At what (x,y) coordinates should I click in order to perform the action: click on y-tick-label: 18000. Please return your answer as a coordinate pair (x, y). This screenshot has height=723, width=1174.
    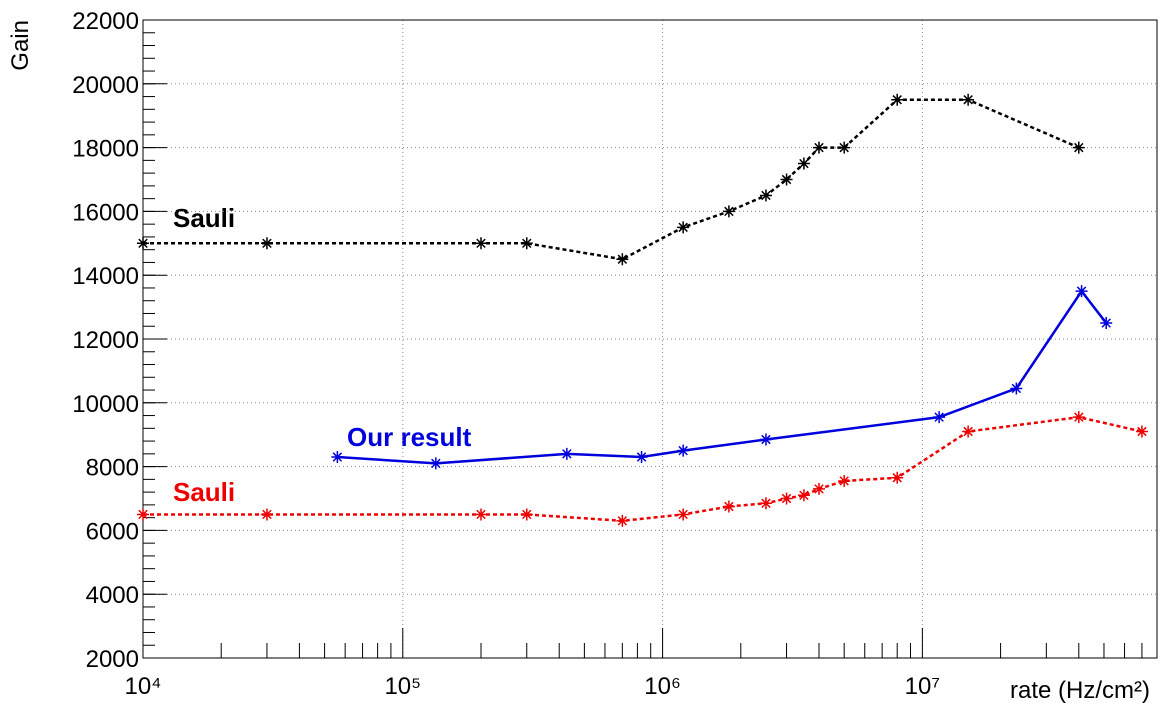
    Looking at the image, I should click on (105, 149).